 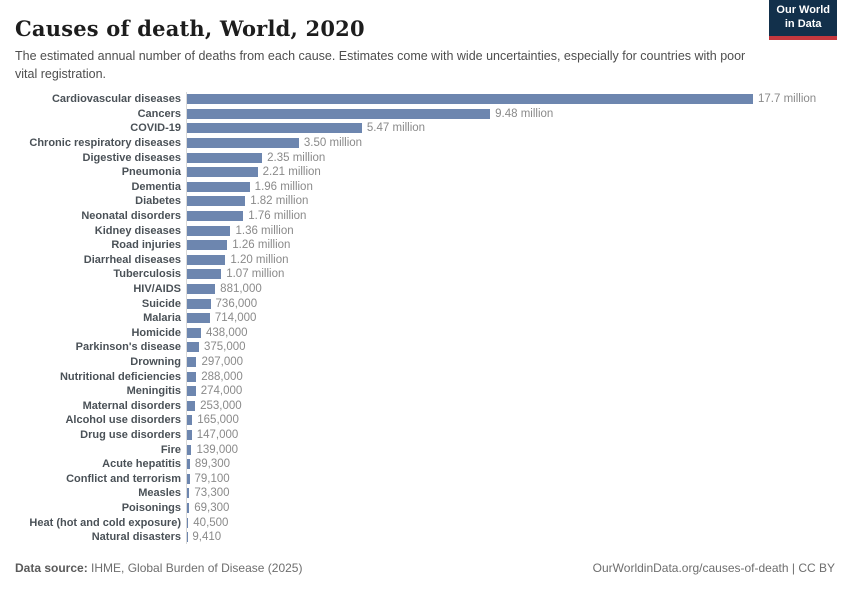 I want to click on value-label: 1.07 million, so click(x=255, y=274).